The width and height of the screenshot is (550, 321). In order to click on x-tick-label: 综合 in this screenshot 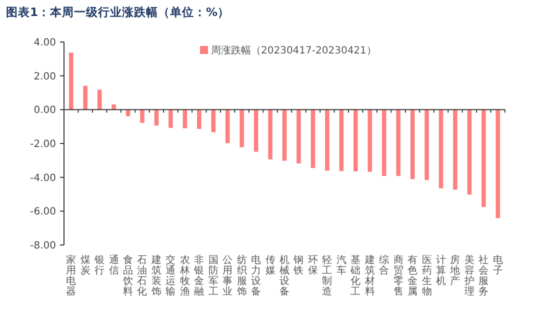, I will do `click(384, 265)`.